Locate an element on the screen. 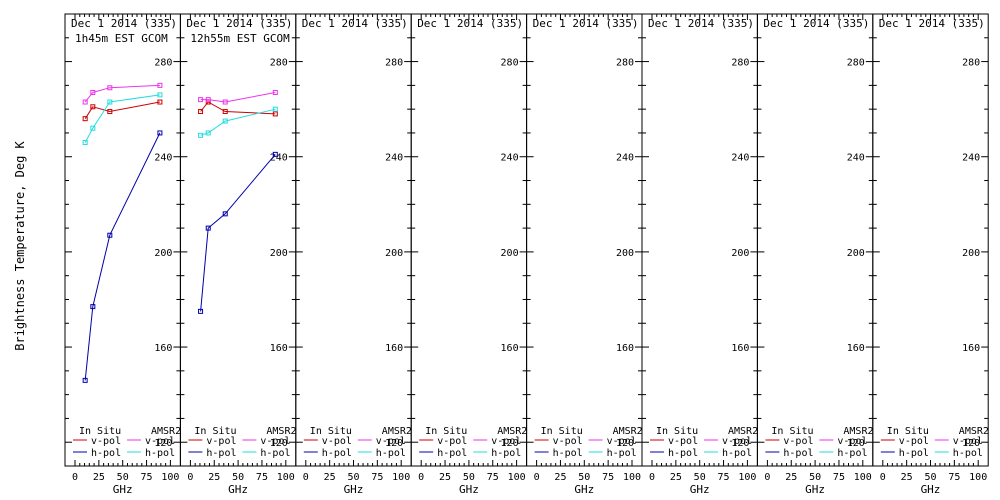  panel-subtitle: 1h45m EST GCOM is located at coordinates (121, 38).